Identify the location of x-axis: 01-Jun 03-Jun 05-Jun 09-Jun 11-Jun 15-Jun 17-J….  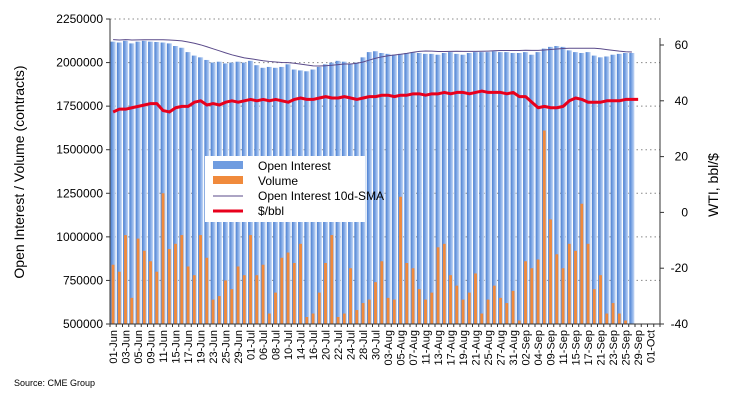
(384, 344).